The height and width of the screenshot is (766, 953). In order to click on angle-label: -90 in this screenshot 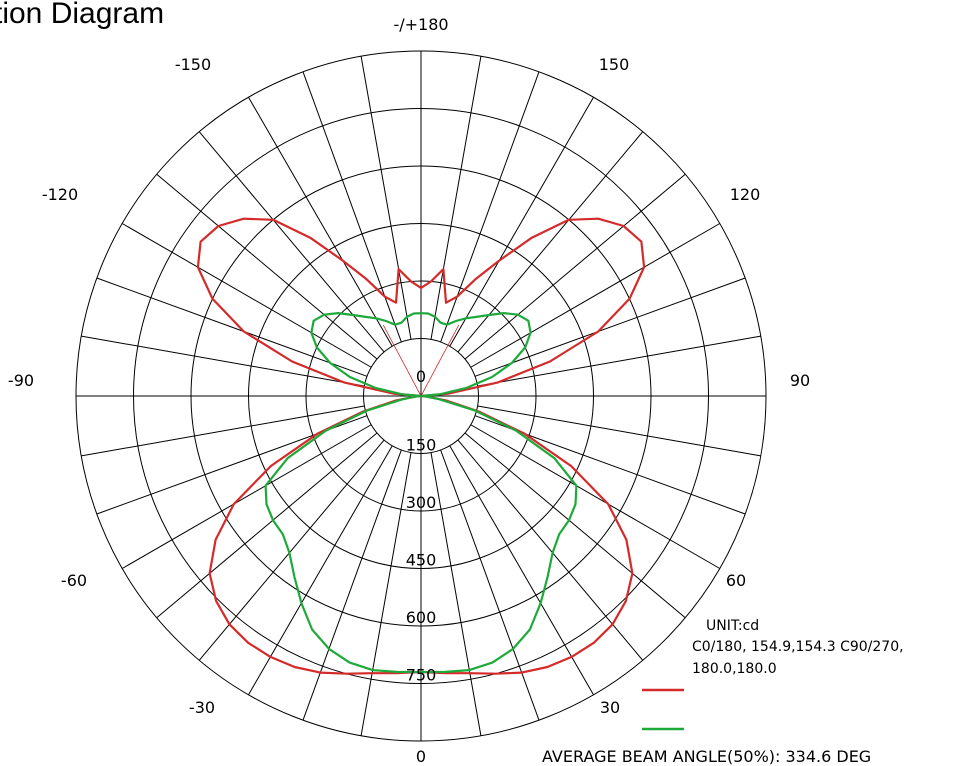, I will do `click(21, 380)`.